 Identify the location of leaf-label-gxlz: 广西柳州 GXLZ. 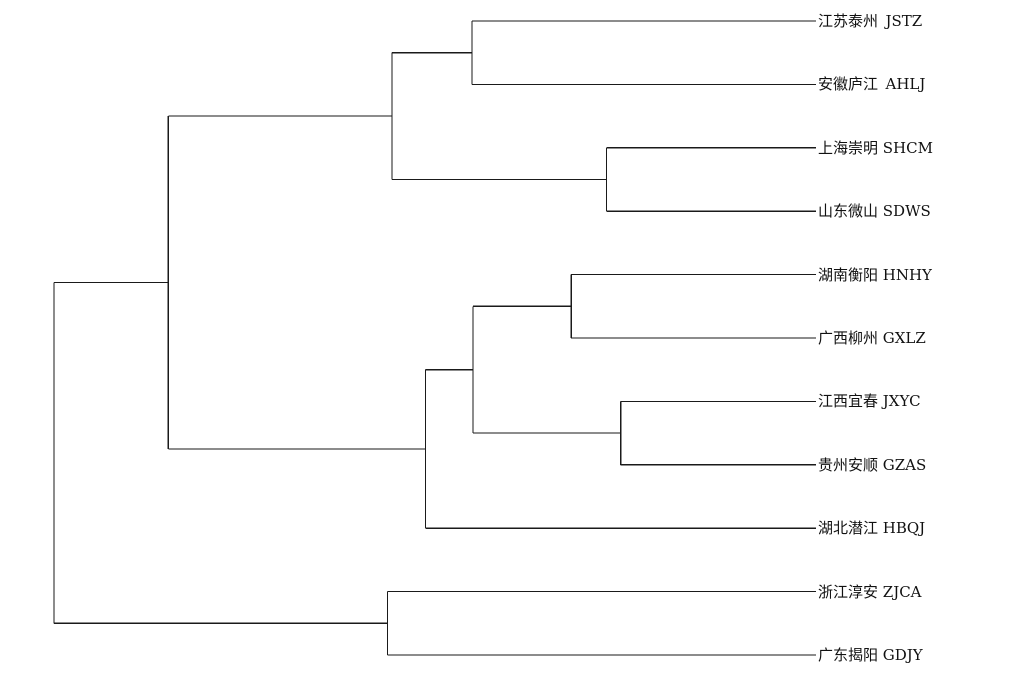
(872, 338).